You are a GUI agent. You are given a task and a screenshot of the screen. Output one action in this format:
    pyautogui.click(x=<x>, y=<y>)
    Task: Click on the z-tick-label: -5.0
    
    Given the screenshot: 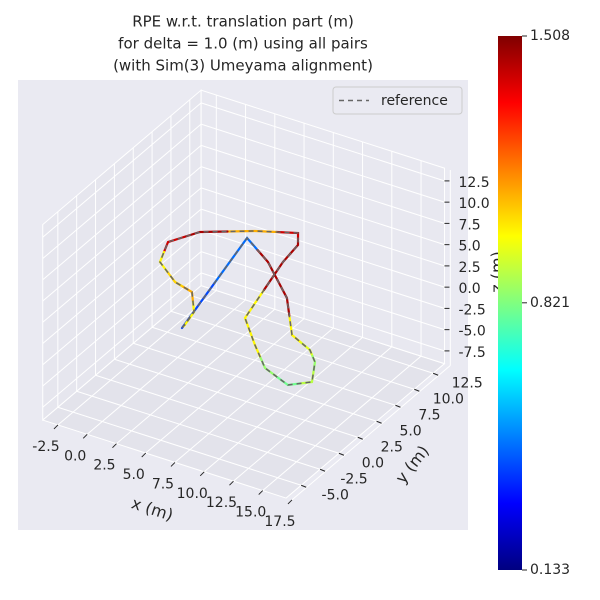 What is the action you would take?
    pyautogui.click(x=471, y=332)
    